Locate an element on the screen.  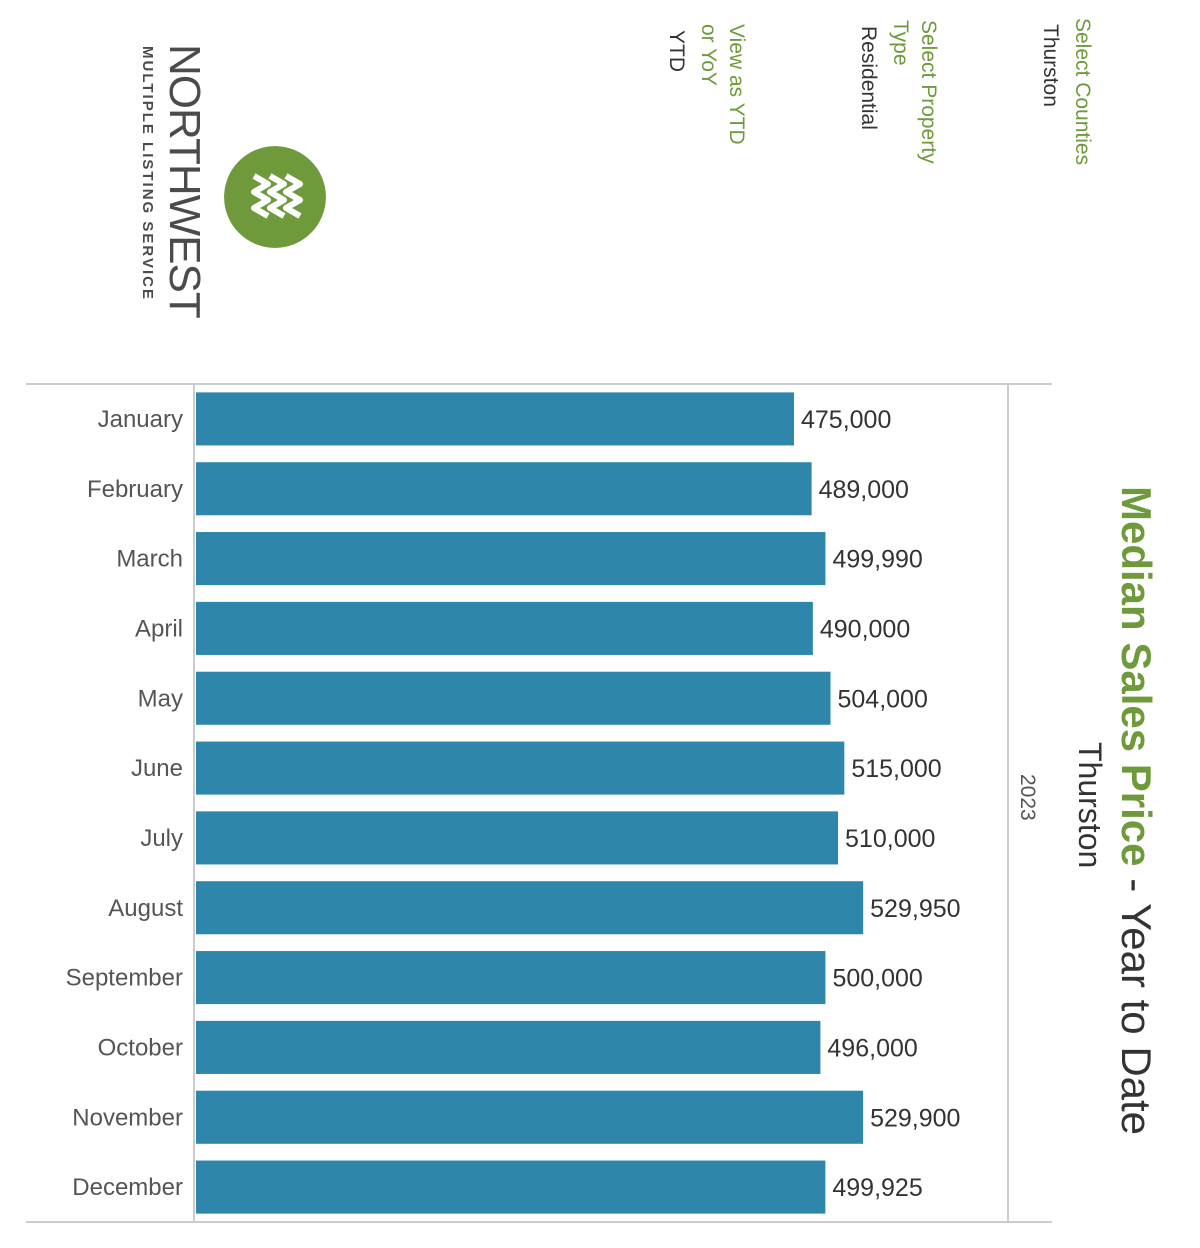
value-label-february: 489,000 is located at coordinates (864, 490).